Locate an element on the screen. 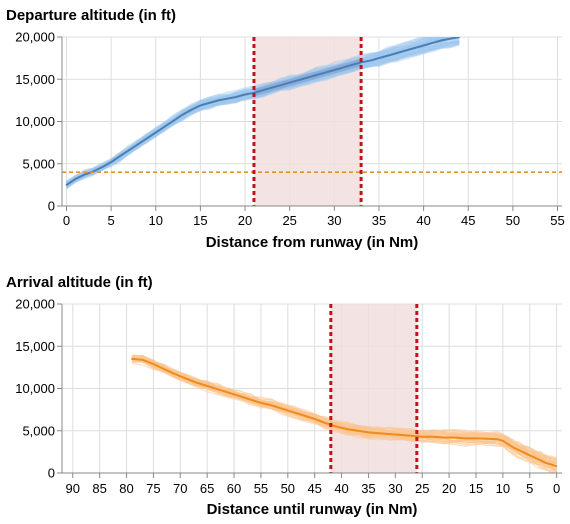  x-tick-label: 15 is located at coordinates (476, 488).